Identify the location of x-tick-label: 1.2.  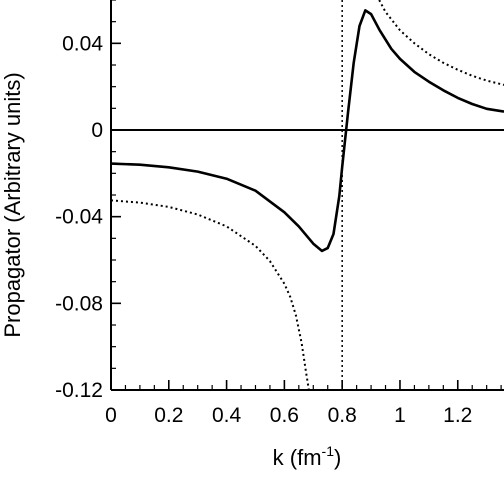
(457, 415).